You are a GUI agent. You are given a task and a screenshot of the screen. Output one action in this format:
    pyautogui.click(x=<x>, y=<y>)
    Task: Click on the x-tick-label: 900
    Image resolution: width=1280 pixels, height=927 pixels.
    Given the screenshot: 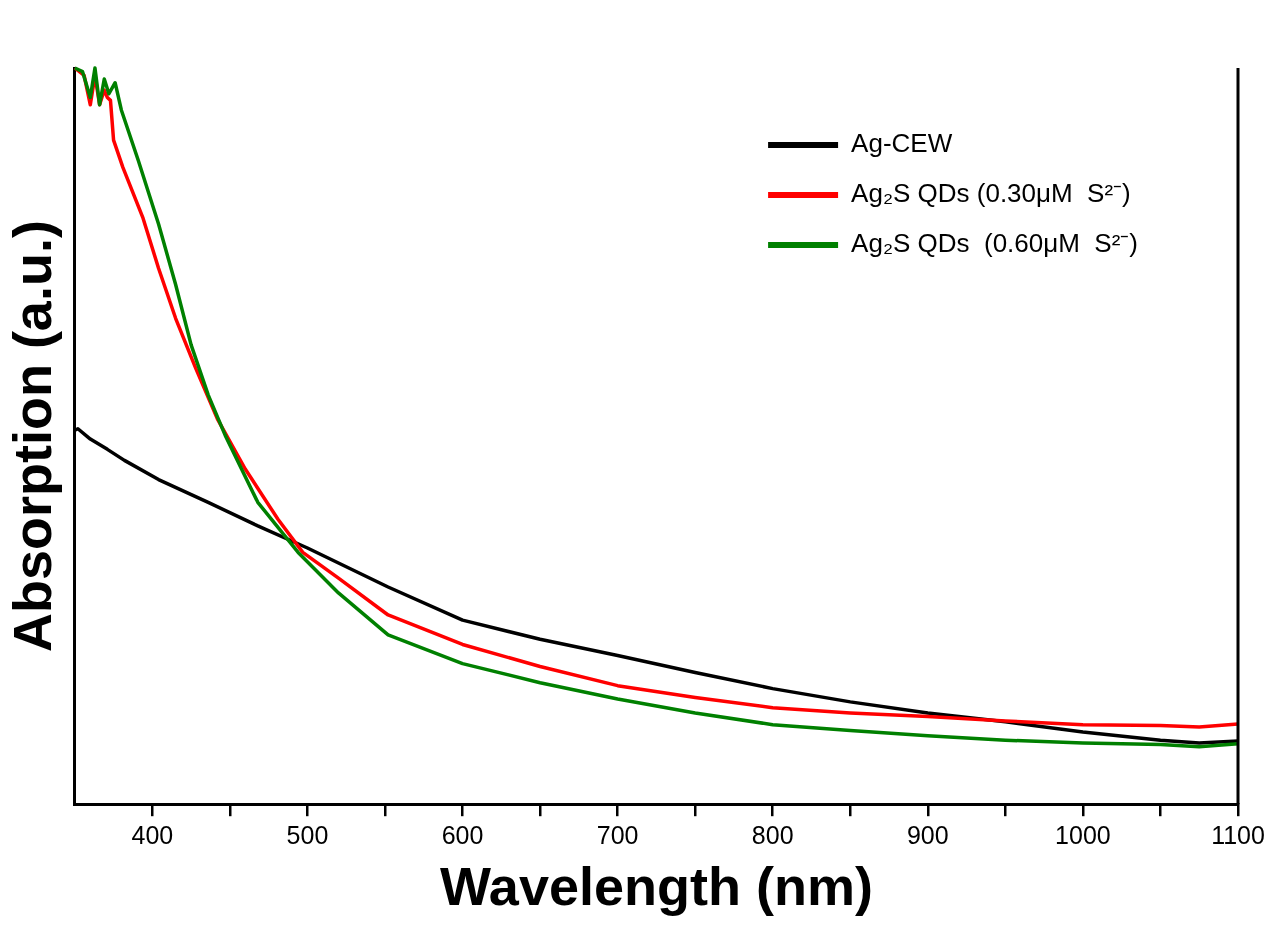 What is the action you would take?
    pyautogui.click(x=927, y=835)
    